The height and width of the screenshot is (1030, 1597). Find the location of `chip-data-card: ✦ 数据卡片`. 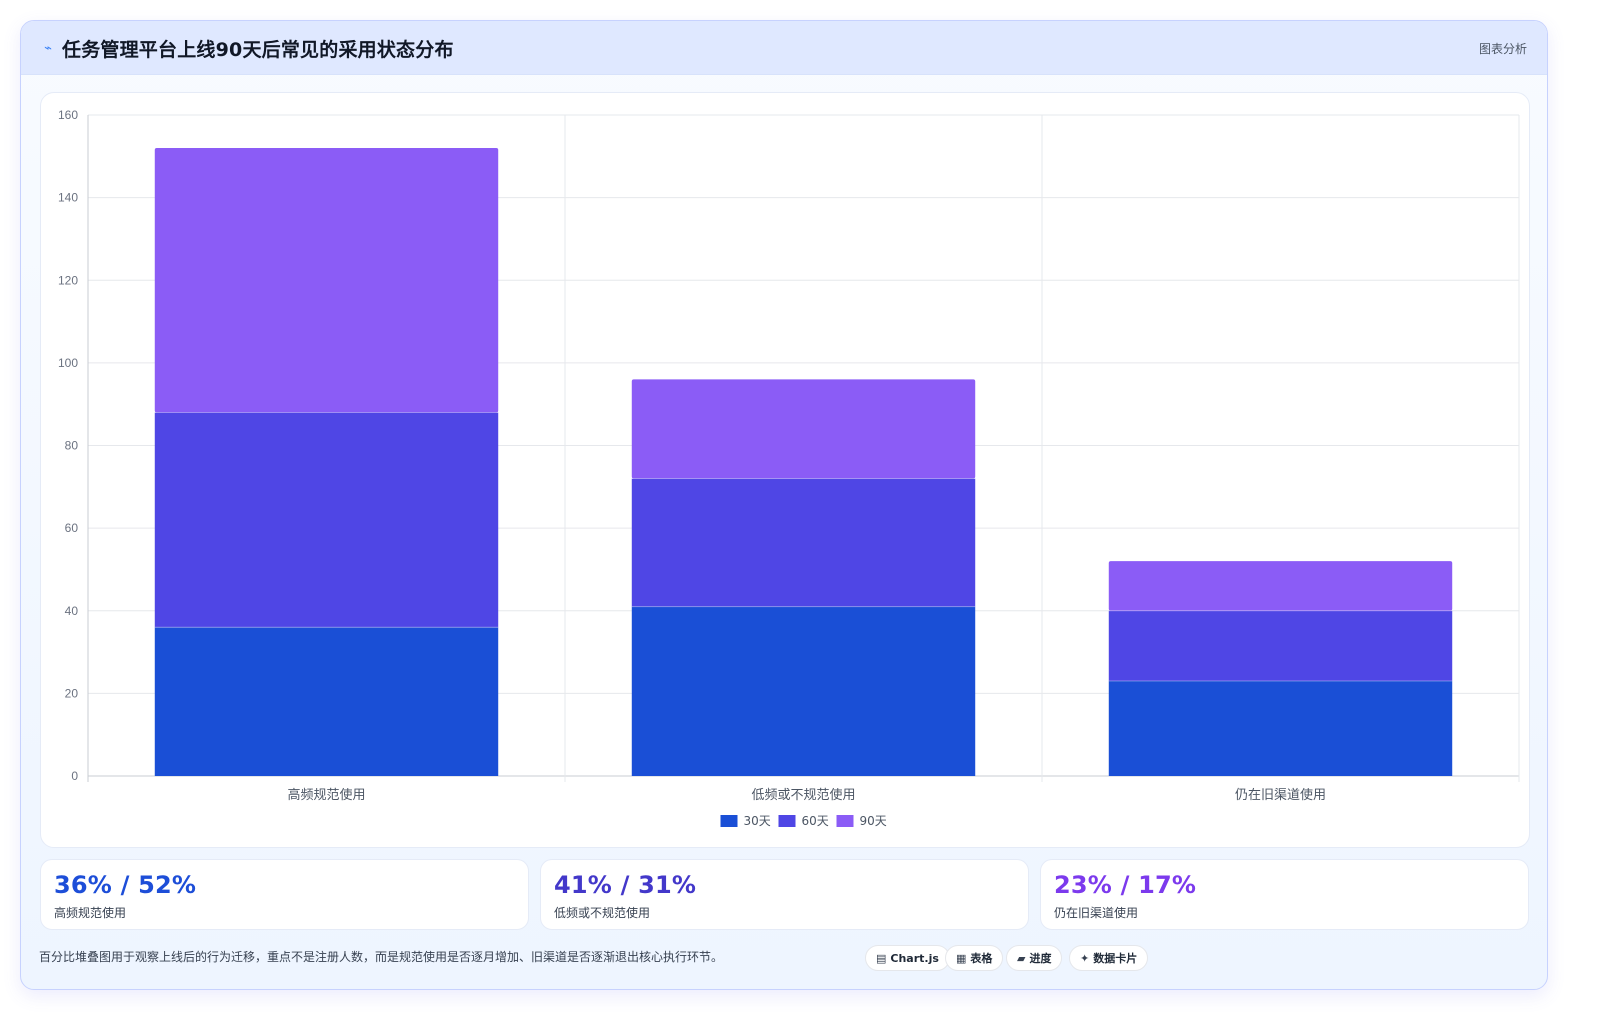

chip-data-card: ✦ 数据卡片 is located at coordinates (1109, 958).